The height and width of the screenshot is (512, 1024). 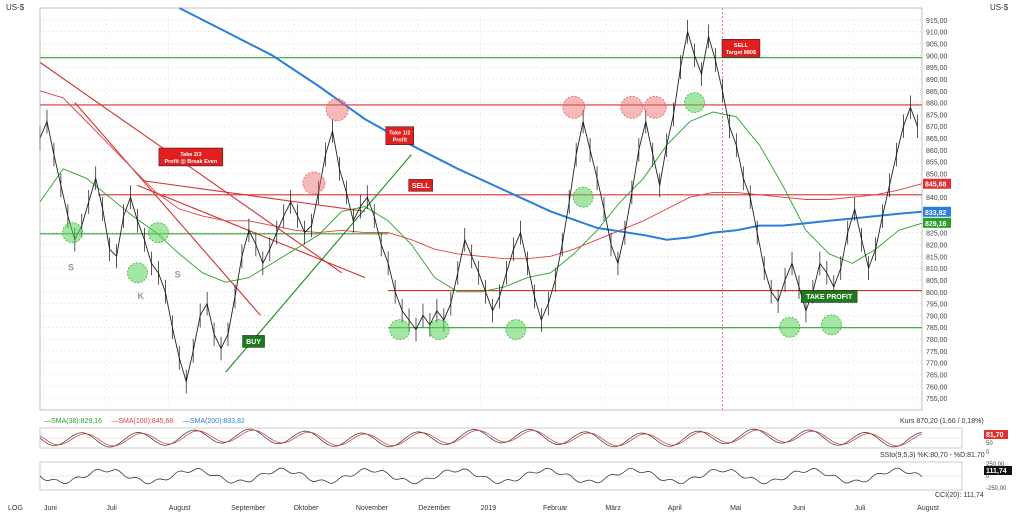 What do you see at coordinates (741, 53) in the screenshot?
I see `signal-box-text: Target 880$` at bounding box center [741, 53].